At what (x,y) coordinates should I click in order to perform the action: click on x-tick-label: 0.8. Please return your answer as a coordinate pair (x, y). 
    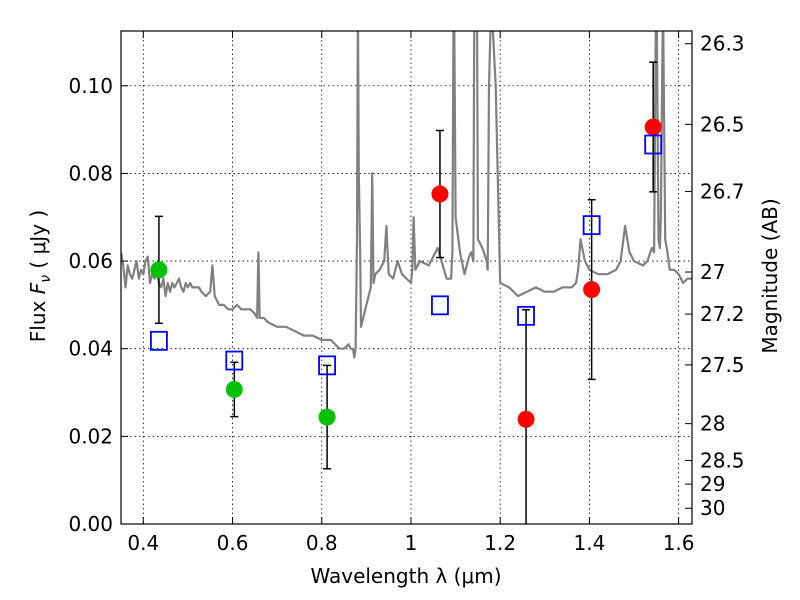
    Looking at the image, I should click on (322, 543).